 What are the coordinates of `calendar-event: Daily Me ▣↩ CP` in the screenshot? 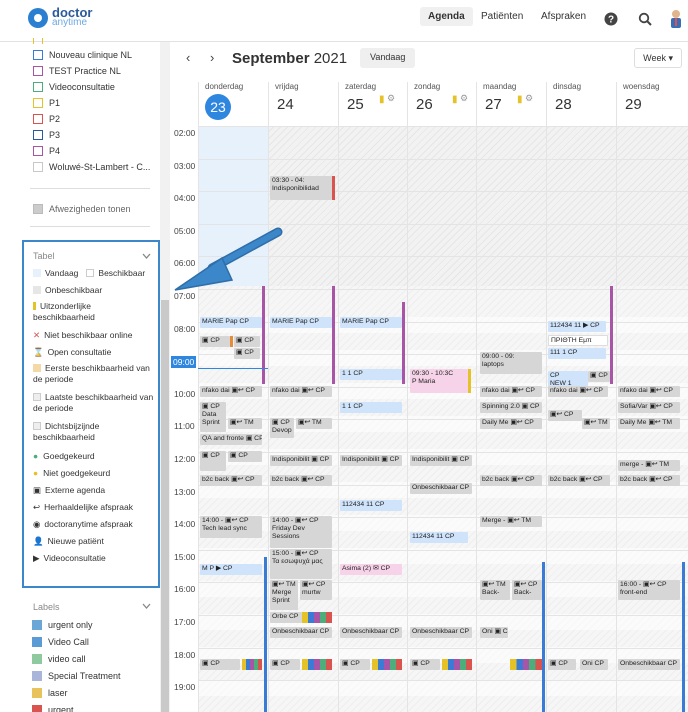 It's located at (511, 423).